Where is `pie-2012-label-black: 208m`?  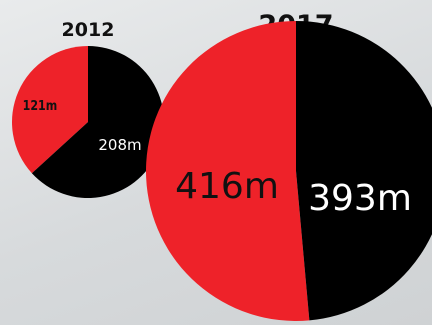
pie-2012-label-black: 208m is located at coordinates (119, 145).